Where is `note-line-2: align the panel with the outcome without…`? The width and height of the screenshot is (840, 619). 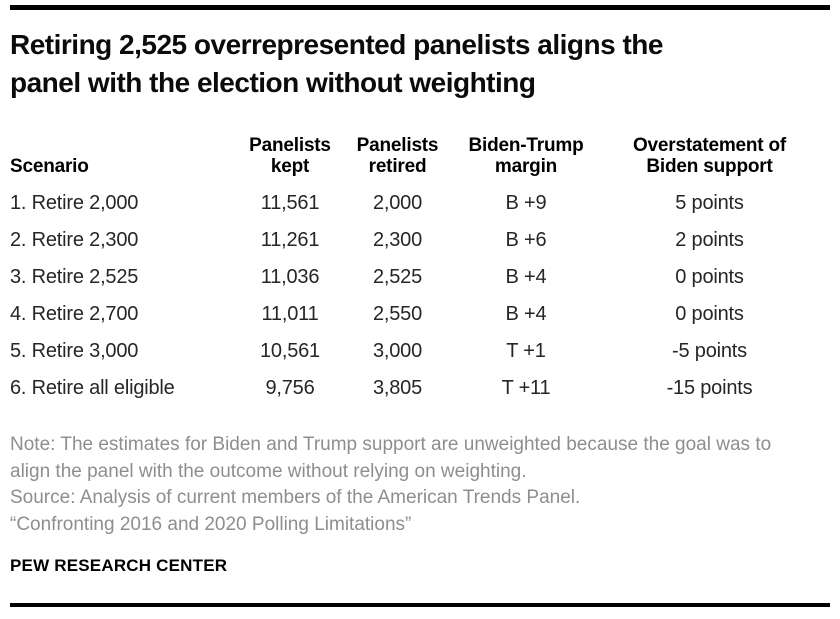 note-line-2: align the panel with the outcome without… is located at coordinates (268, 471).